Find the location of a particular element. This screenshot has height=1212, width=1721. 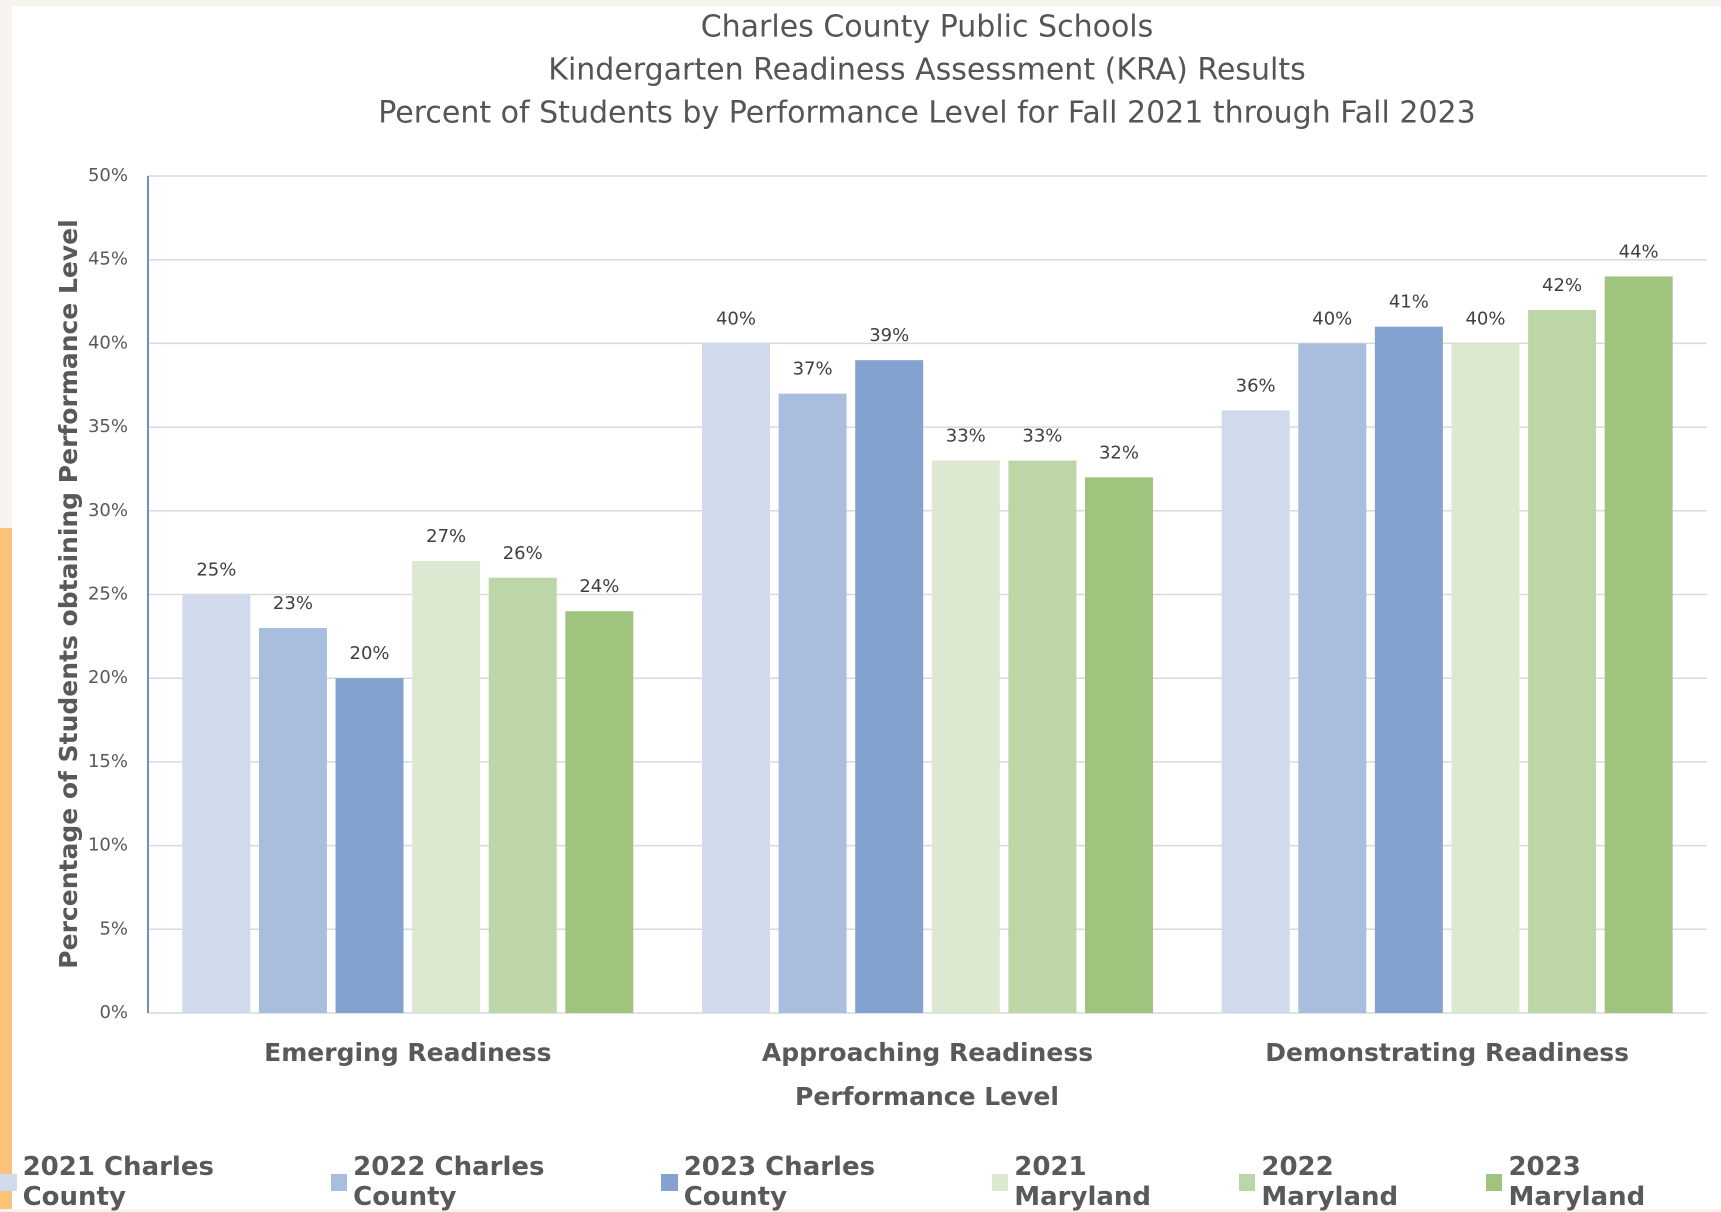

y-tick-label: 45% is located at coordinates (108, 259).